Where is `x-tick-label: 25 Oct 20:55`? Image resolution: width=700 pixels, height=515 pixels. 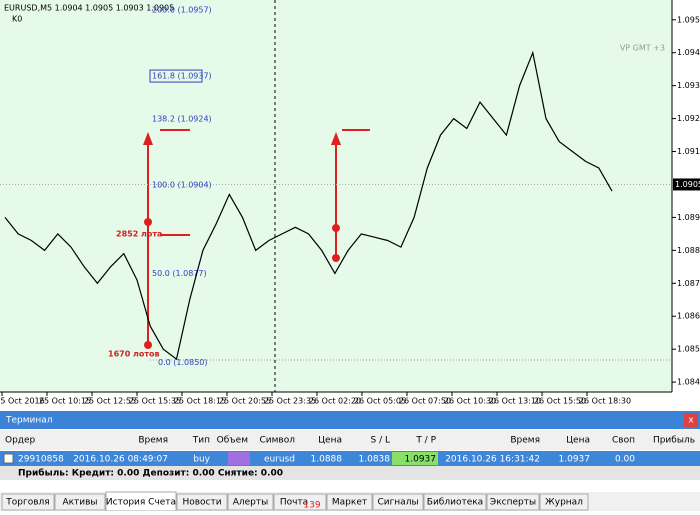
x-tick-label: 25 Oct 20:55 is located at coordinates (245, 401).